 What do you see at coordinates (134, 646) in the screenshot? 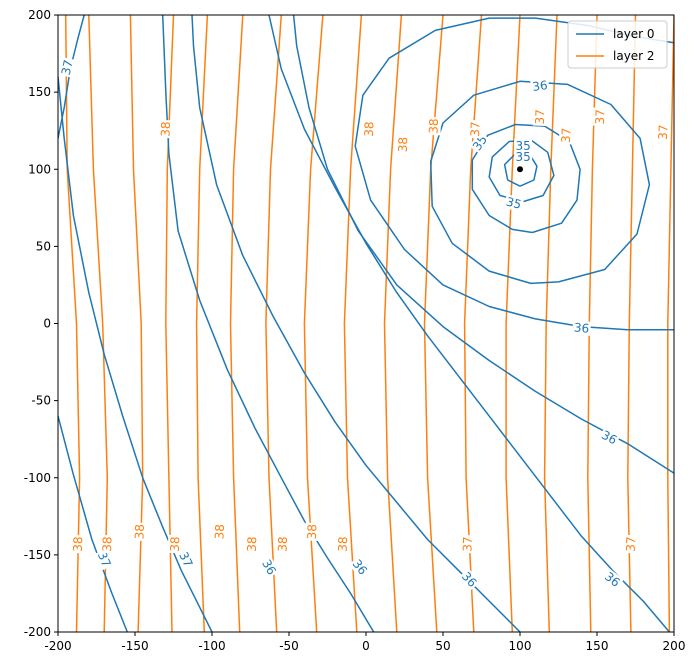
I see `x-tick-label: -150` at bounding box center [134, 646].